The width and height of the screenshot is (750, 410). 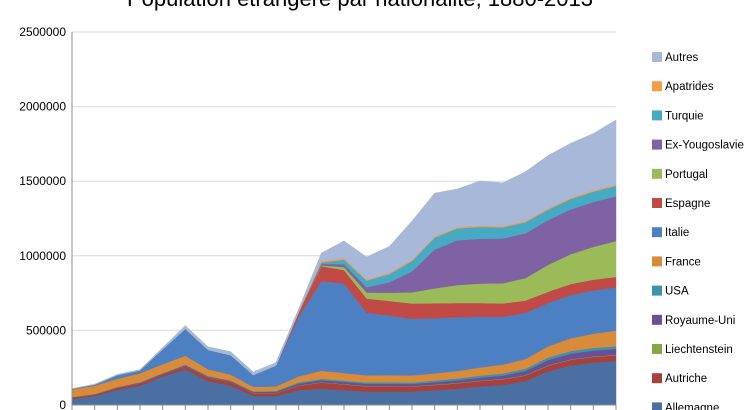 What do you see at coordinates (686, 379) in the screenshot?
I see `legend-label: Autriche` at bounding box center [686, 379].